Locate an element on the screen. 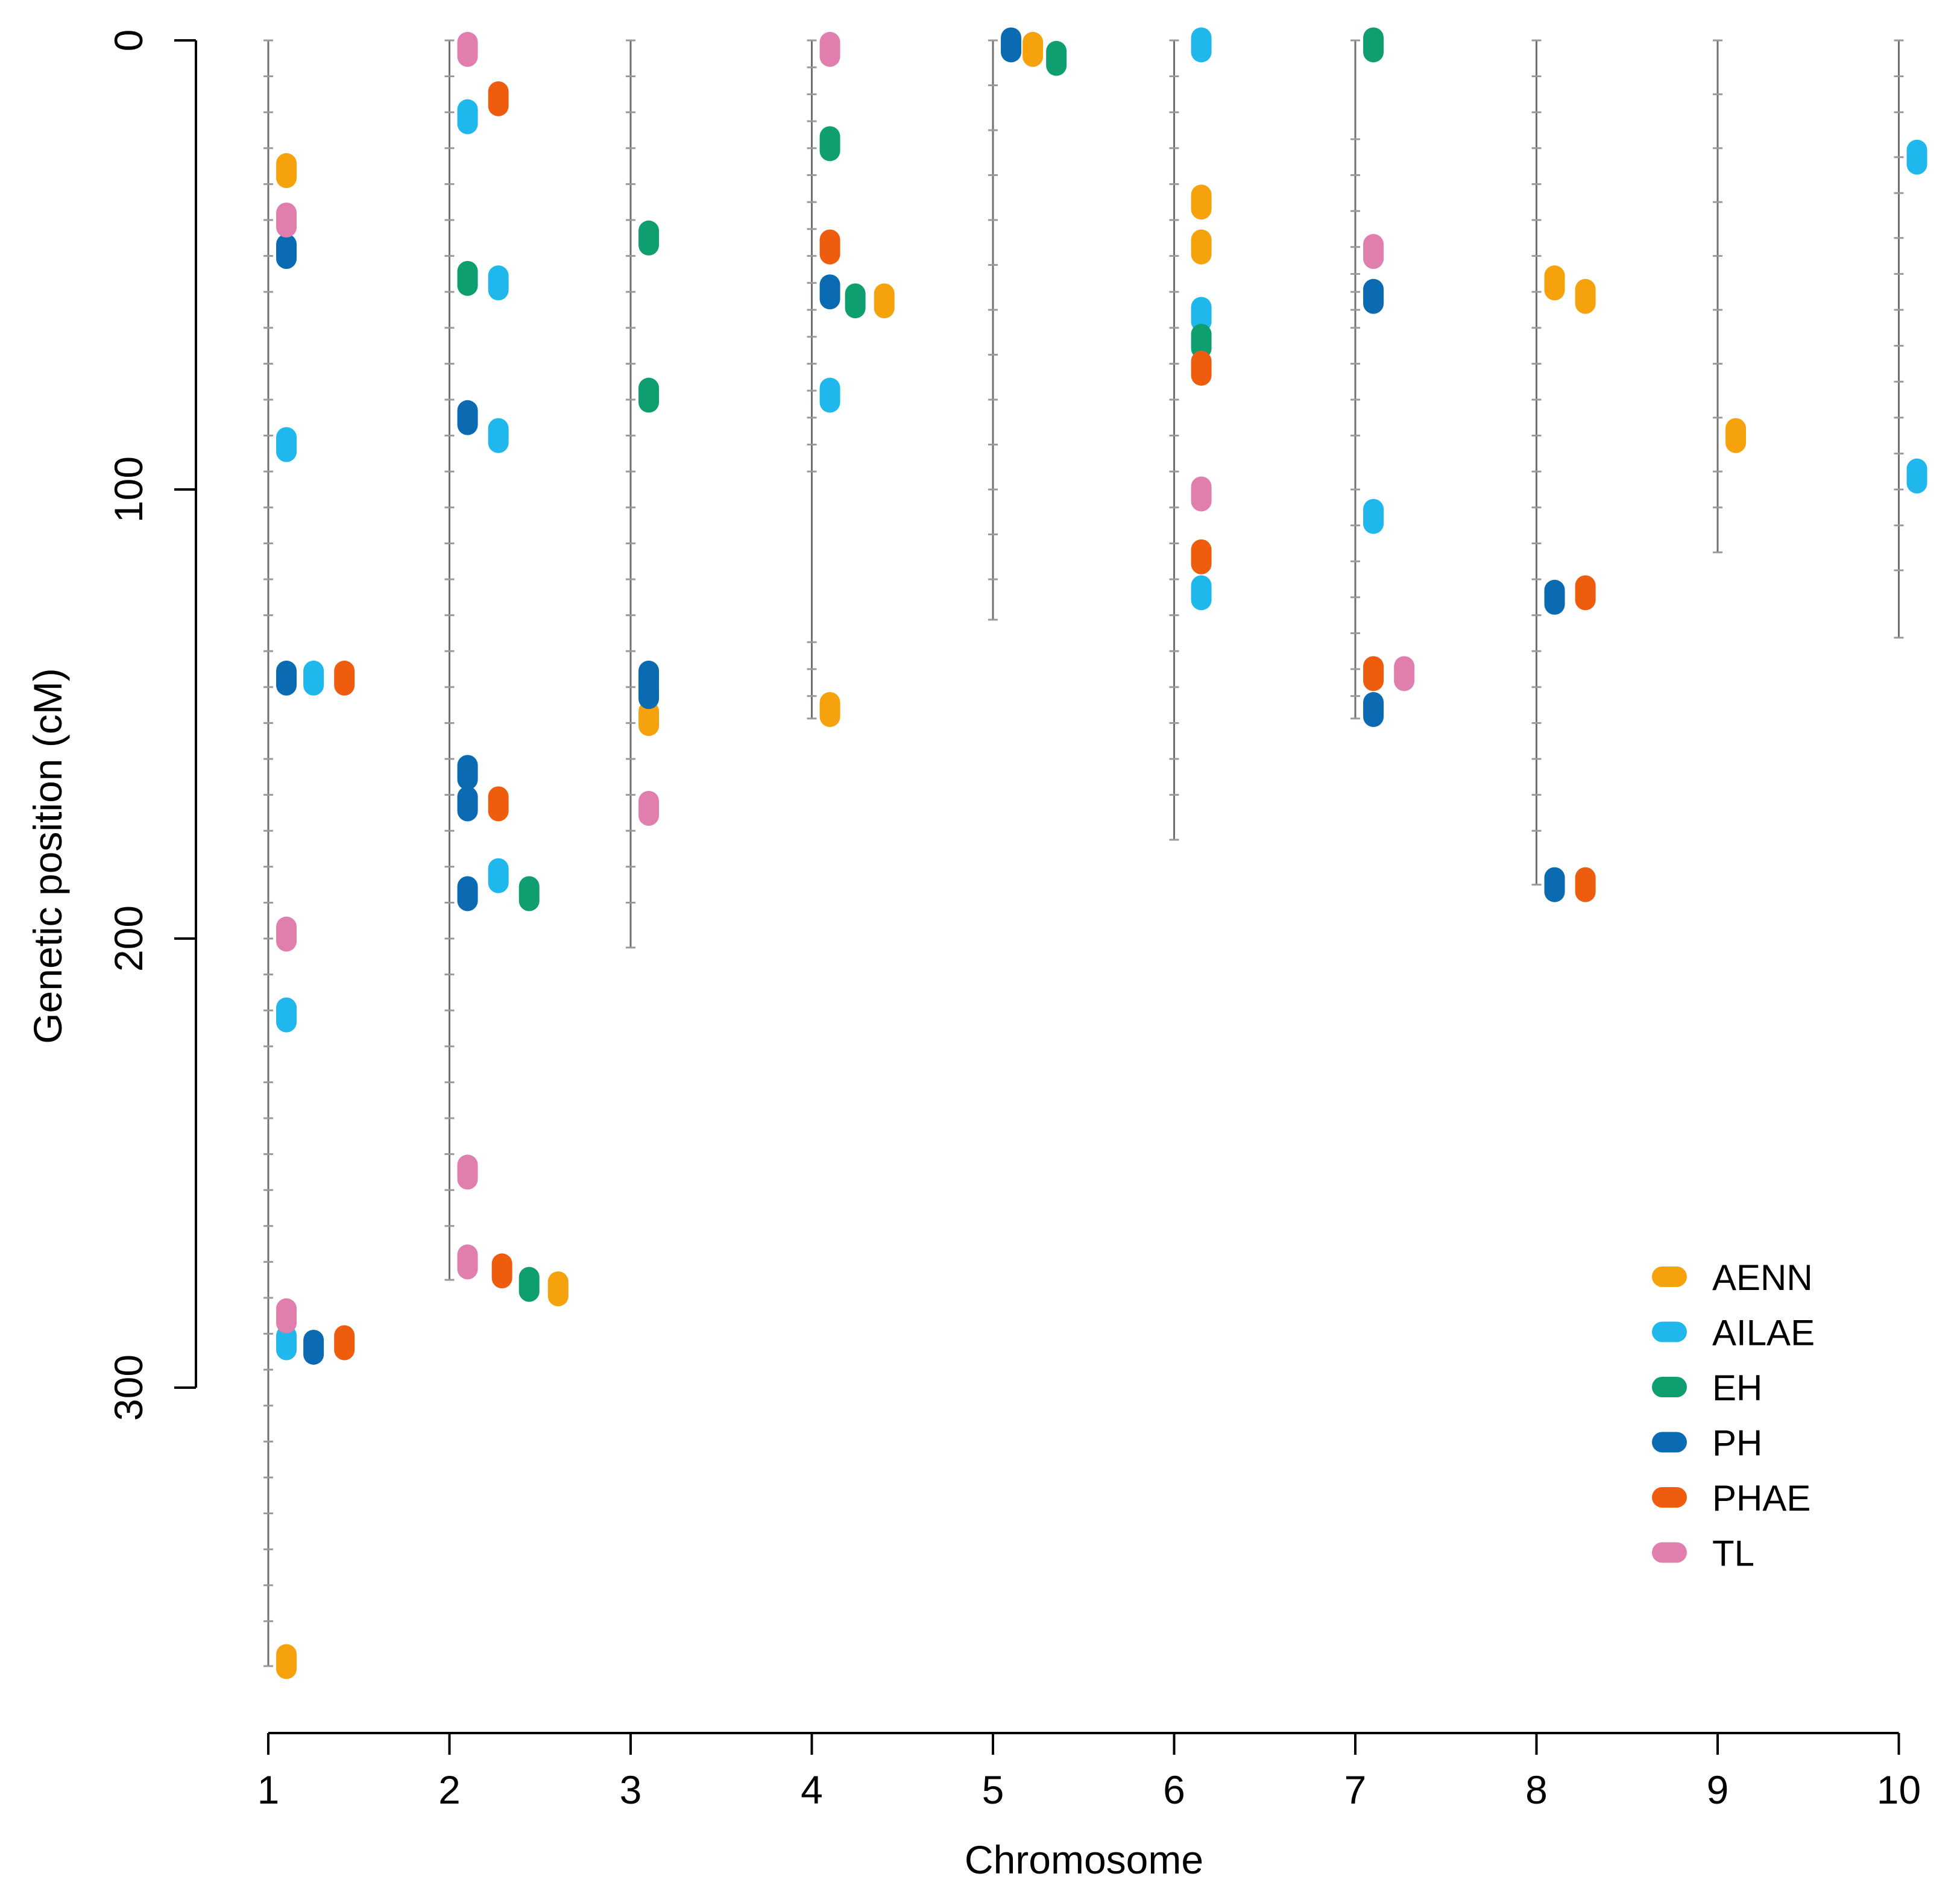 Image resolution: width=1960 pixels, height=1894 pixels. legend-item-ailae: AILAE is located at coordinates (1734, 1333).